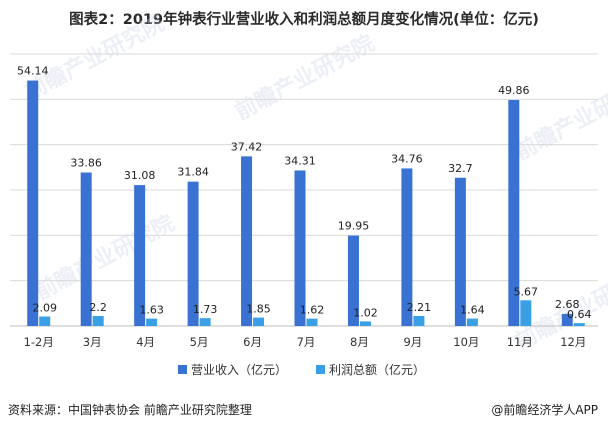  I want to click on revenue-data-label: 49.86, so click(514, 90).